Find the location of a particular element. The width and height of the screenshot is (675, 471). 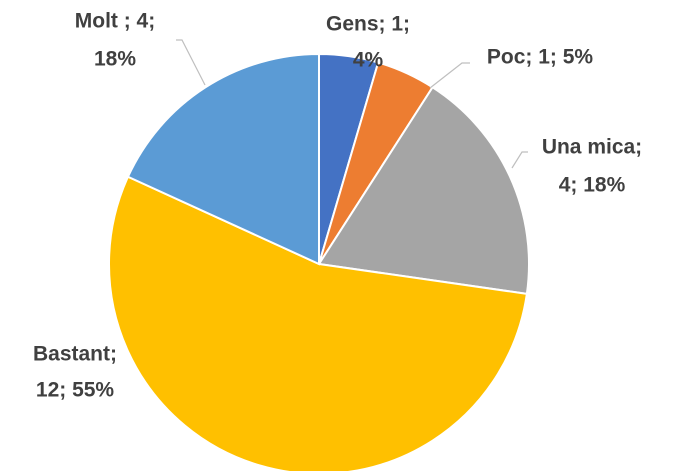

data-label: Molt ; 4; is located at coordinates (115, 21).